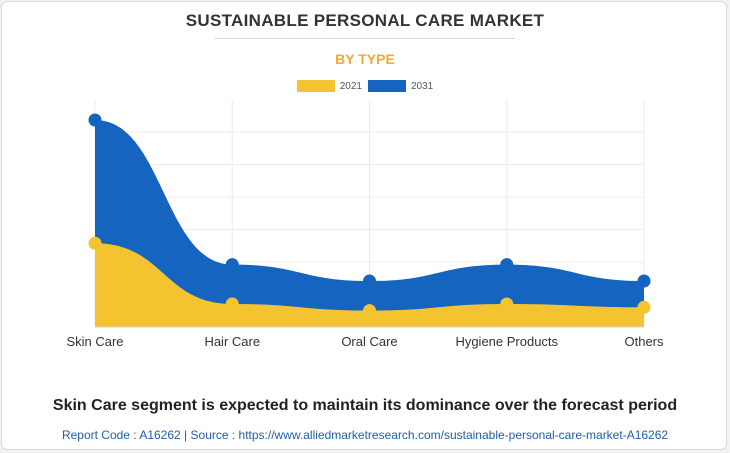  Describe the element at coordinates (365, 20) in the screenshot. I see `chart-title: SUSTAINABLE PERSONAL CARE MARKET` at that location.